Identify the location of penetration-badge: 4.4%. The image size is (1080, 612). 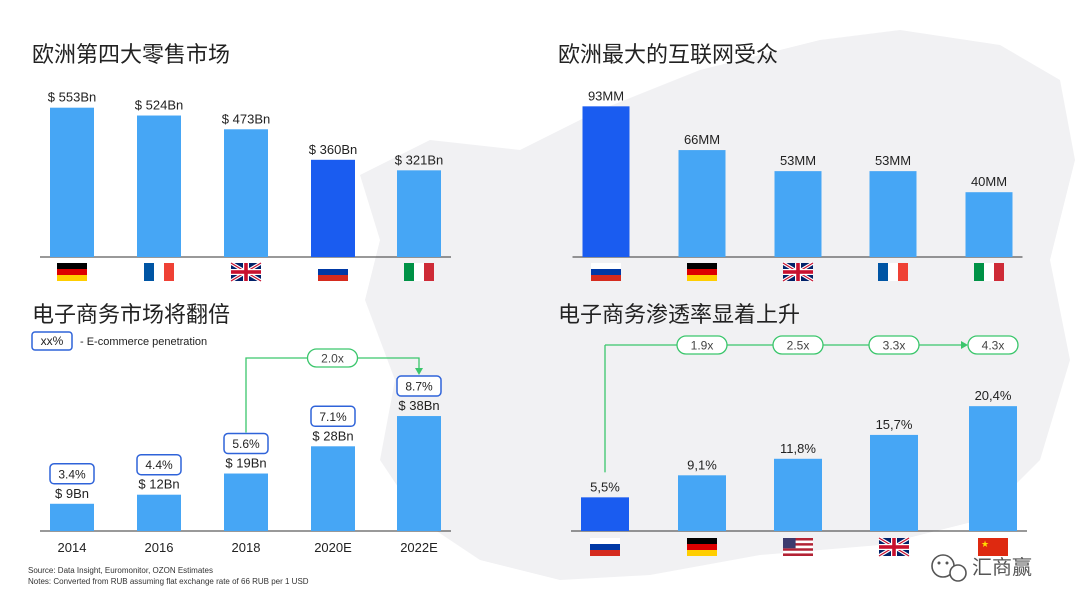
(159, 464).